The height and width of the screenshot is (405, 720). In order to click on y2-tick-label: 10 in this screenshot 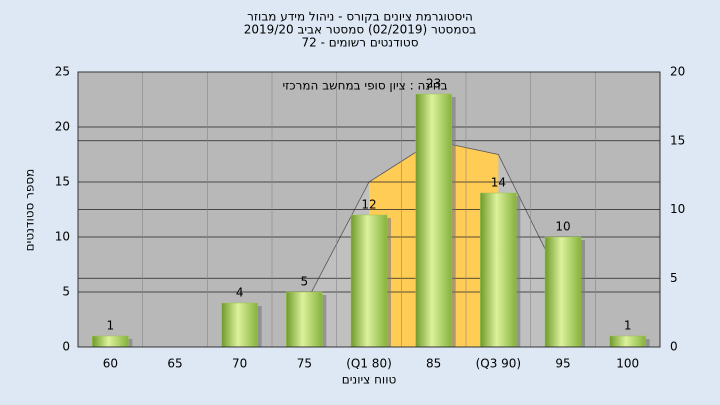, I will do `click(677, 209)`.